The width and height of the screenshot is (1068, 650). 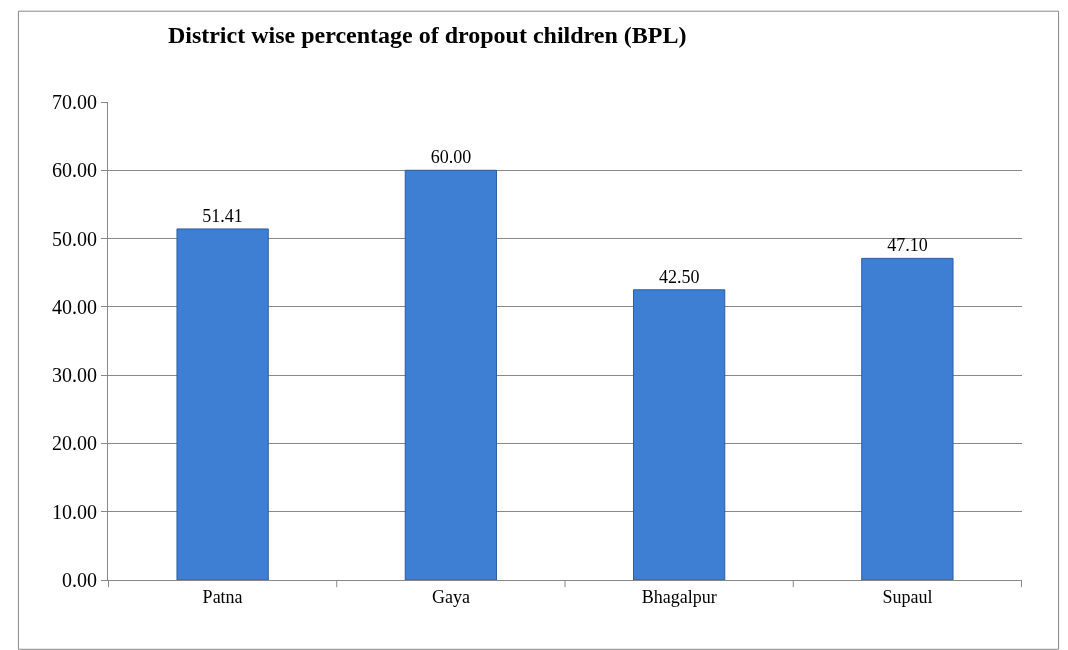 I want to click on data-label: 42.50, so click(x=679, y=276).